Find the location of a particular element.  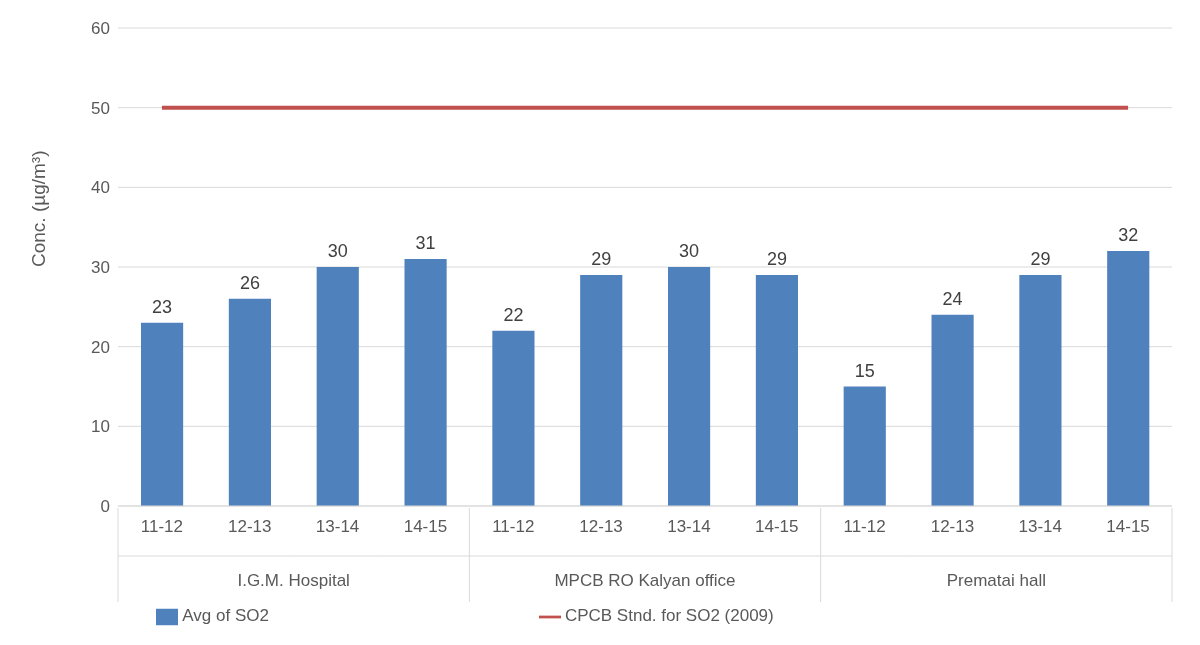

data-label: 26 is located at coordinates (249, 282).